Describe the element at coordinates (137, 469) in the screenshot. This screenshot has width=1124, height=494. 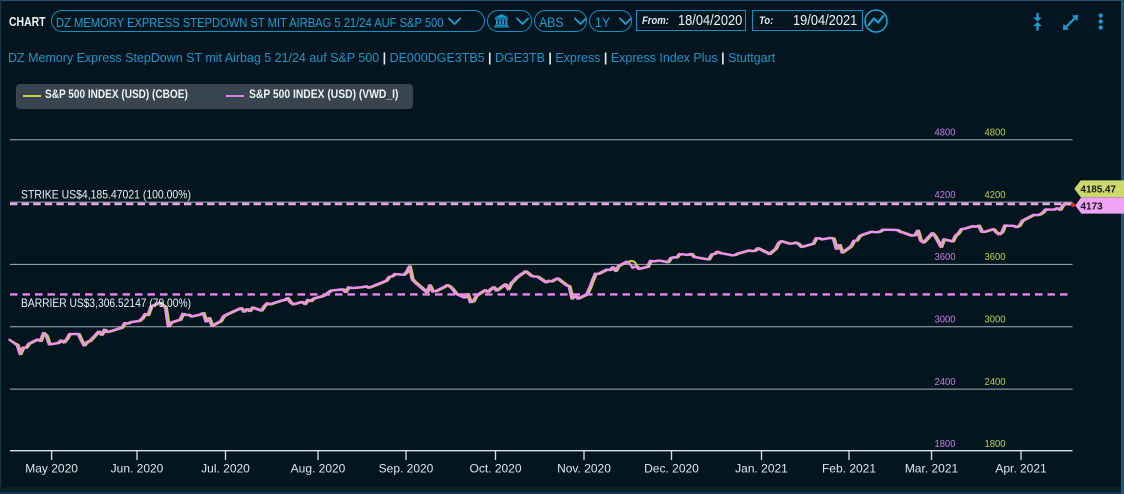
I see `svg-text: Jun. 2020` at that location.